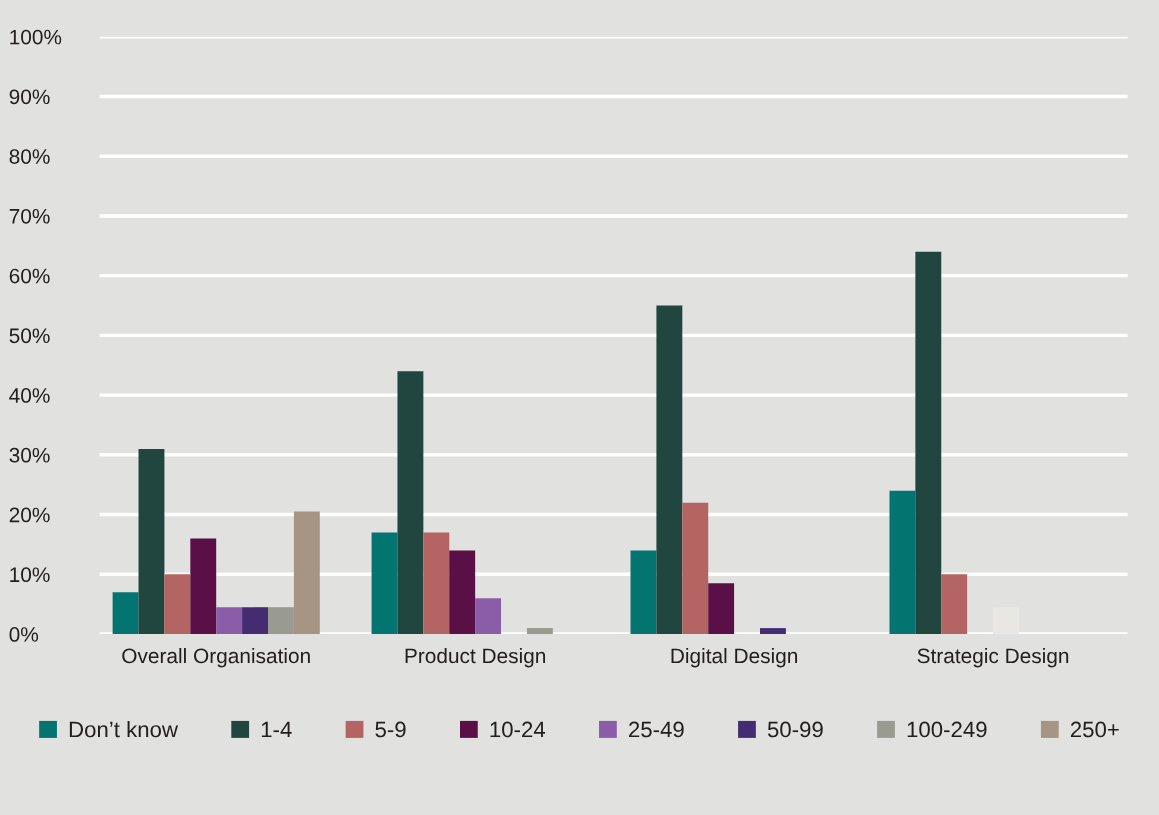 The image size is (1159, 815). I want to click on y-tick-label: 80%, so click(29, 156).